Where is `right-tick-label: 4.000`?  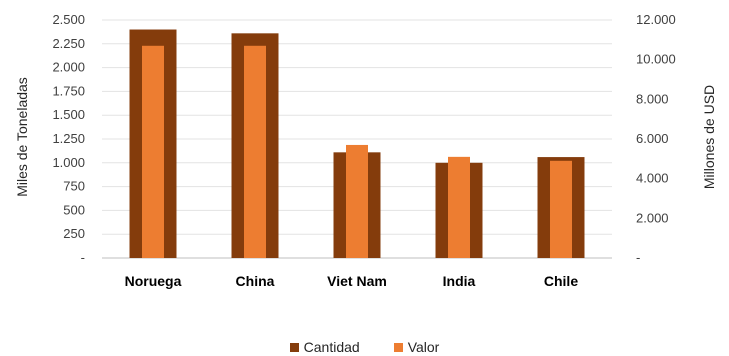 right-tick-label: 4.000 is located at coordinates (652, 178).